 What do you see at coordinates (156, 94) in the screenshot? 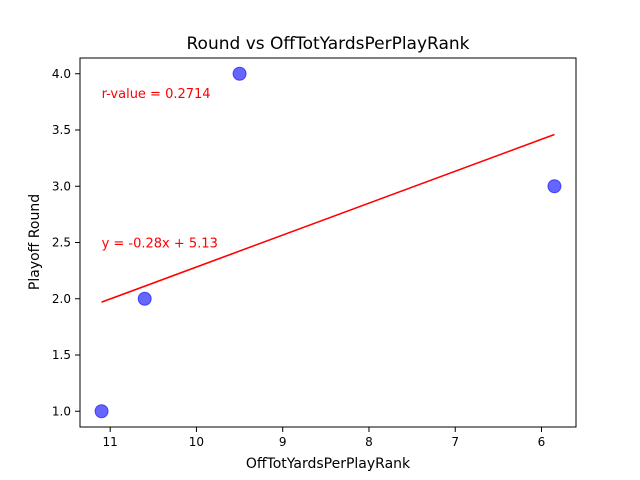
I see `annotation-1: r-value = 0.2714` at bounding box center [156, 94].